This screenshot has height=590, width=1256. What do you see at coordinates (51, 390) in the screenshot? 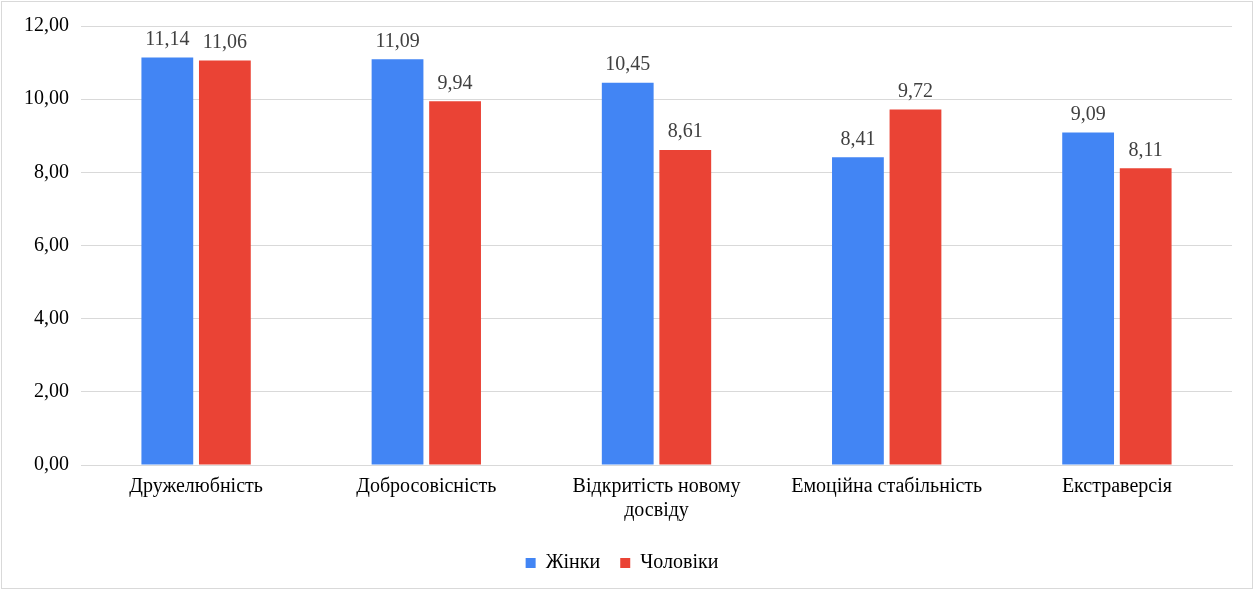
I see `y-tick-label: 2,00` at bounding box center [51, 390].